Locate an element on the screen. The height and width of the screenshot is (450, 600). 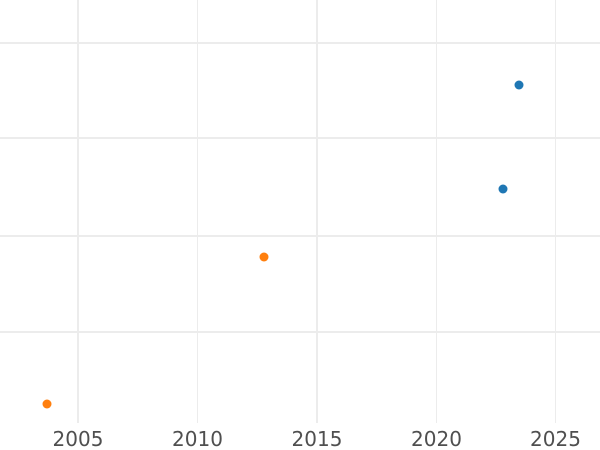
vertical-gridline-2025 is located at coordinates (555, 211).